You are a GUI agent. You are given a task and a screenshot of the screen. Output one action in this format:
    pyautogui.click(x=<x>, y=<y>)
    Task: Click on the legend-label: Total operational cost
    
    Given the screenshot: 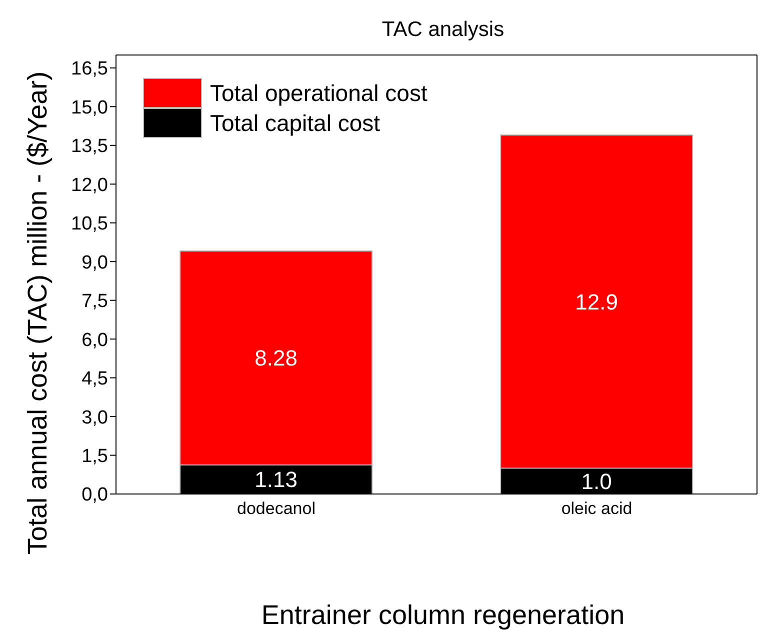 What is the action you would take?
    pyautogui.click(x=319, y=93)
    